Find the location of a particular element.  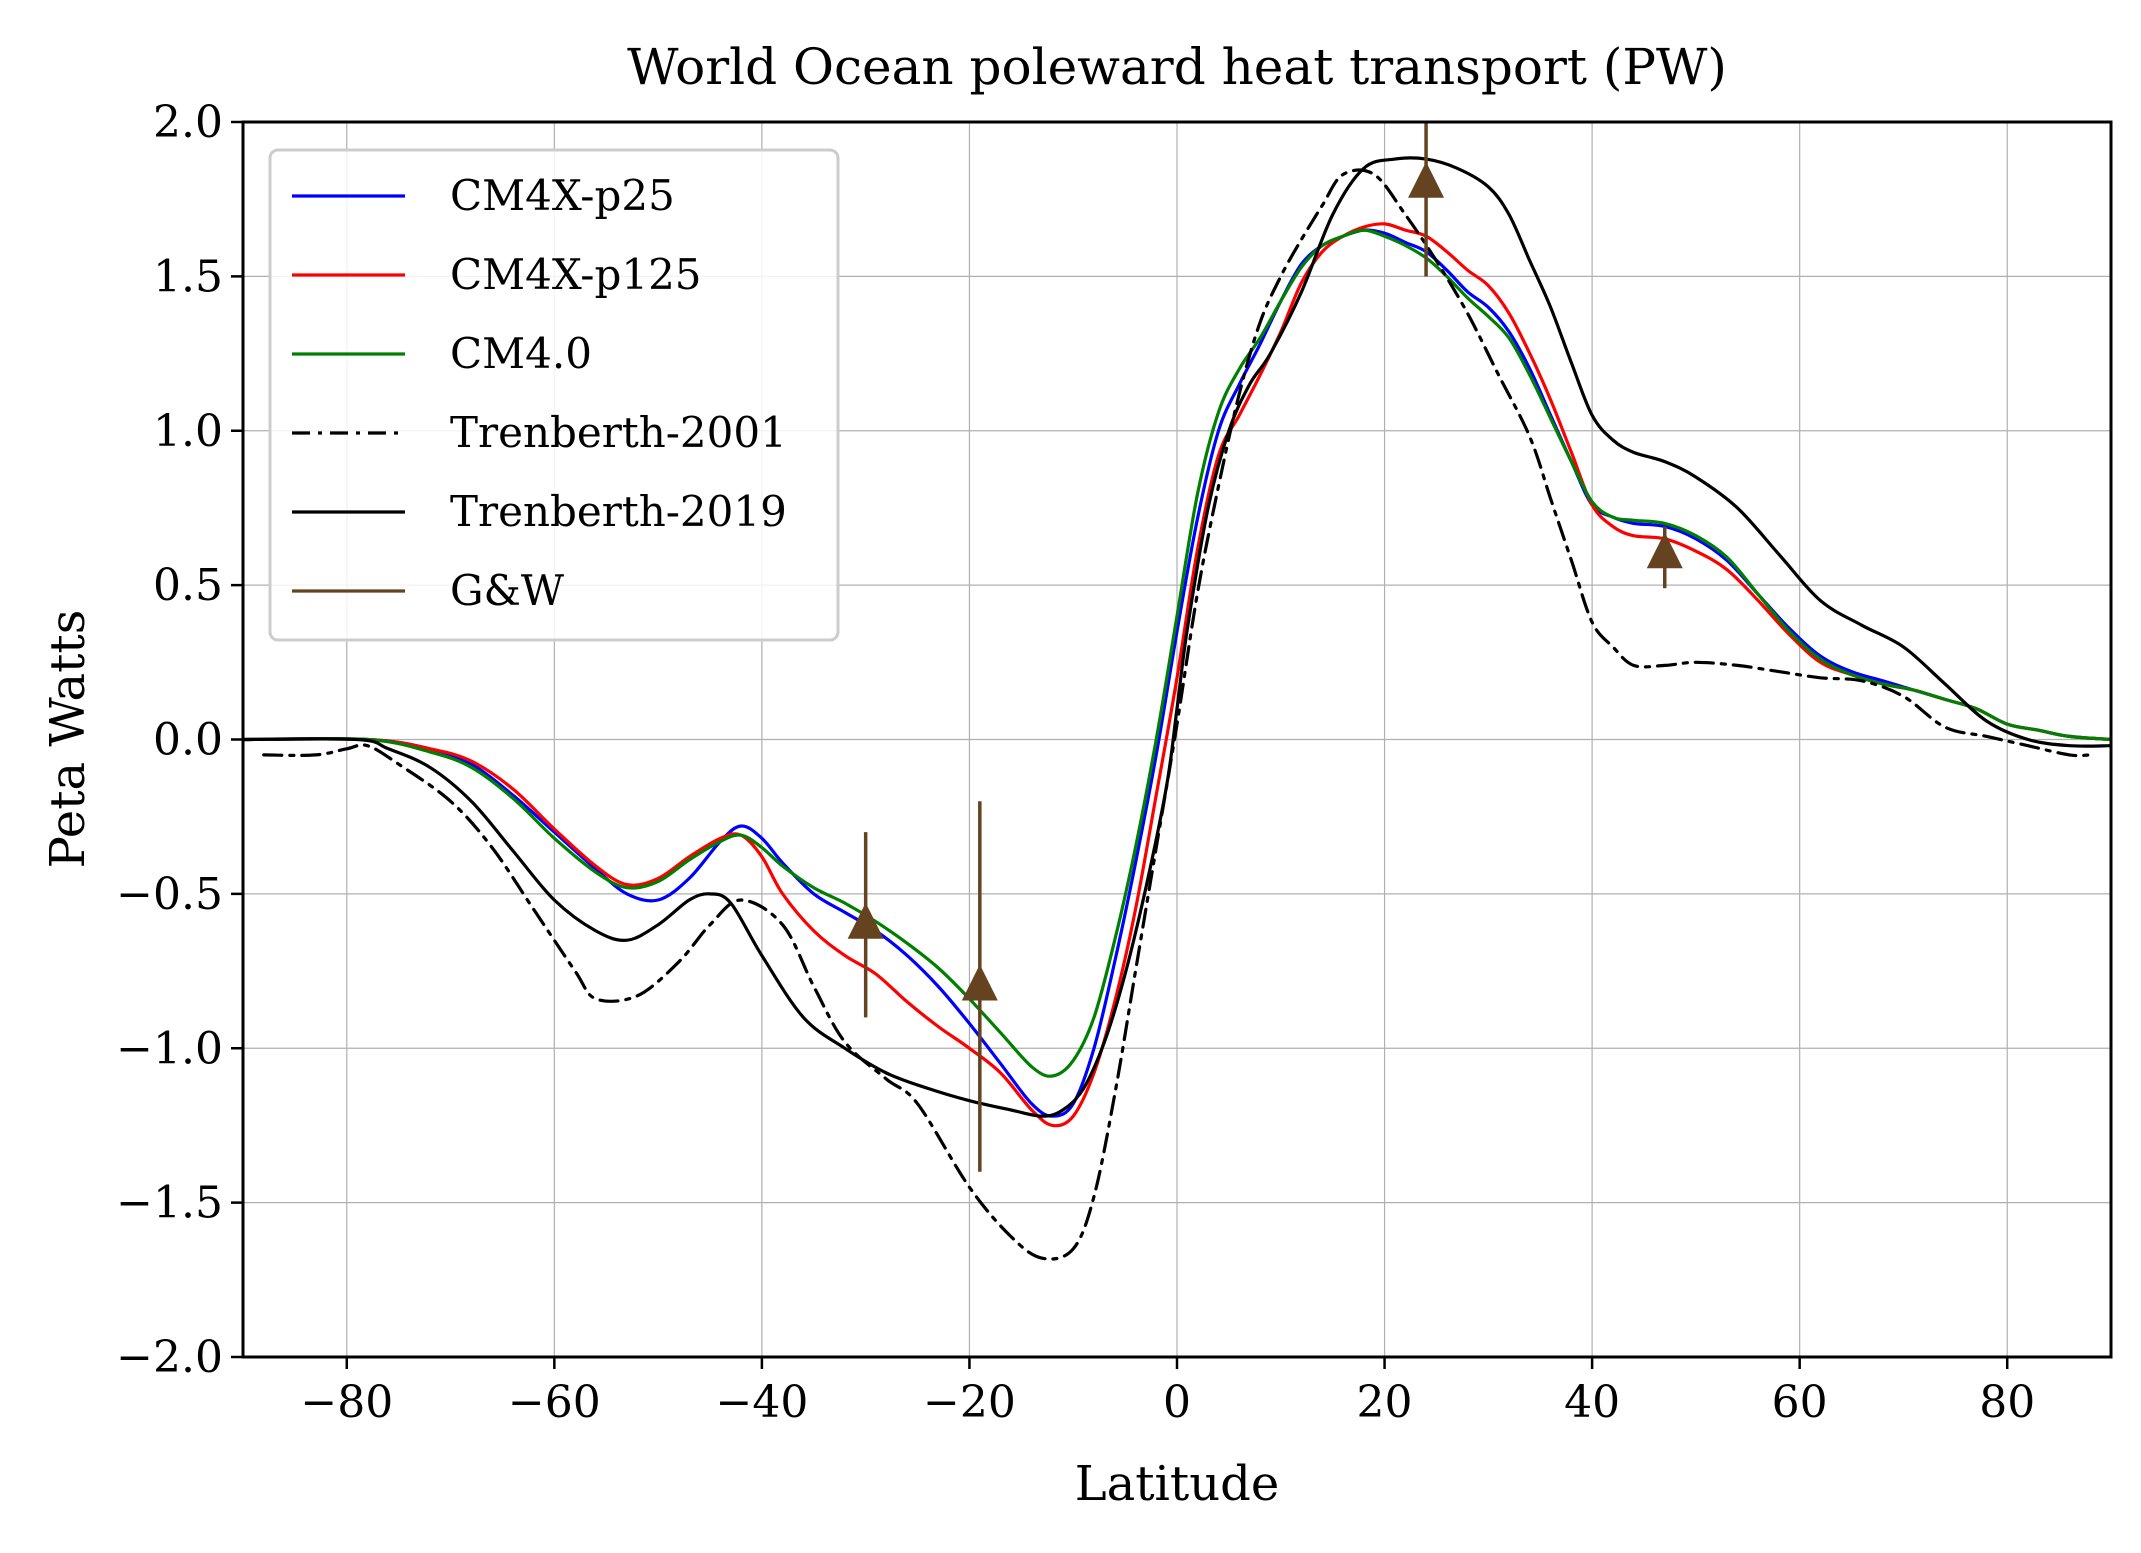

chart-title: World Ocean poleward heat transport (PW) is located at coordinates (1177, 67).